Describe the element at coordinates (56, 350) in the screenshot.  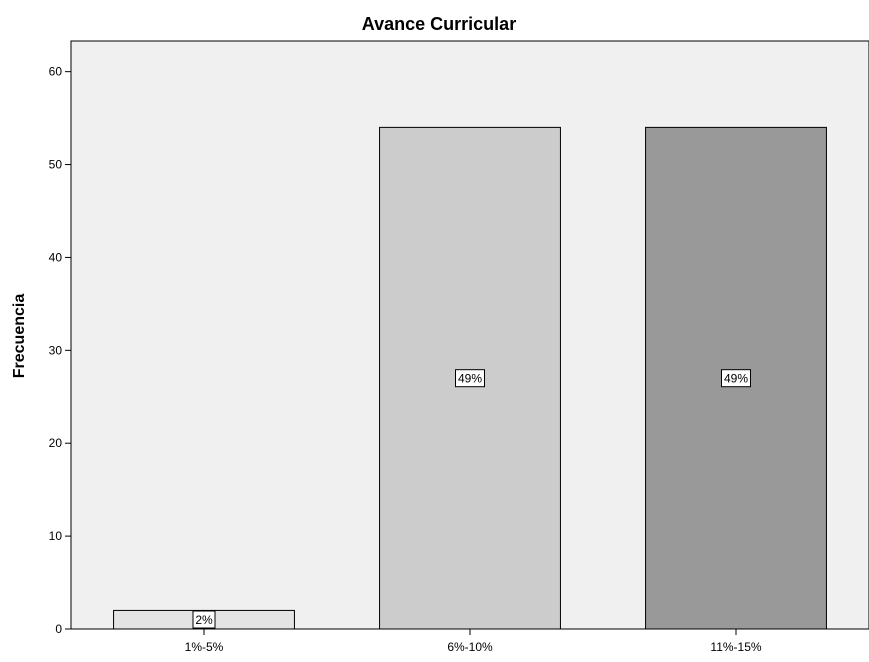
I see `y-tick-label: 30` at that location.